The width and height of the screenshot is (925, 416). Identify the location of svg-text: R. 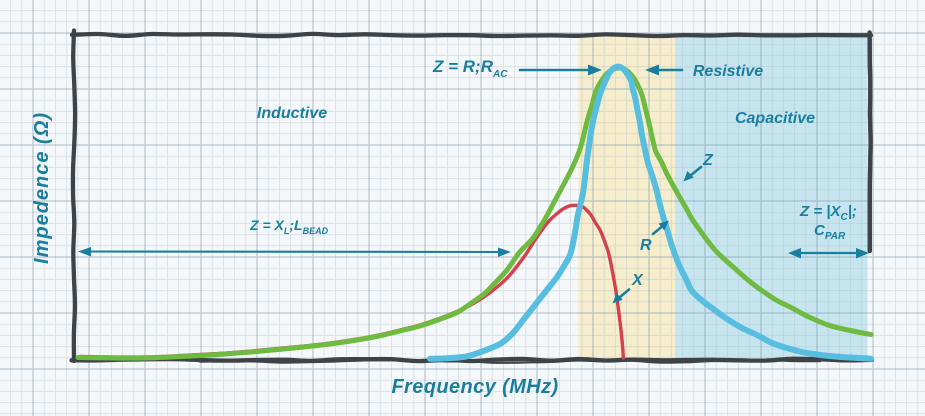
(646, 245).